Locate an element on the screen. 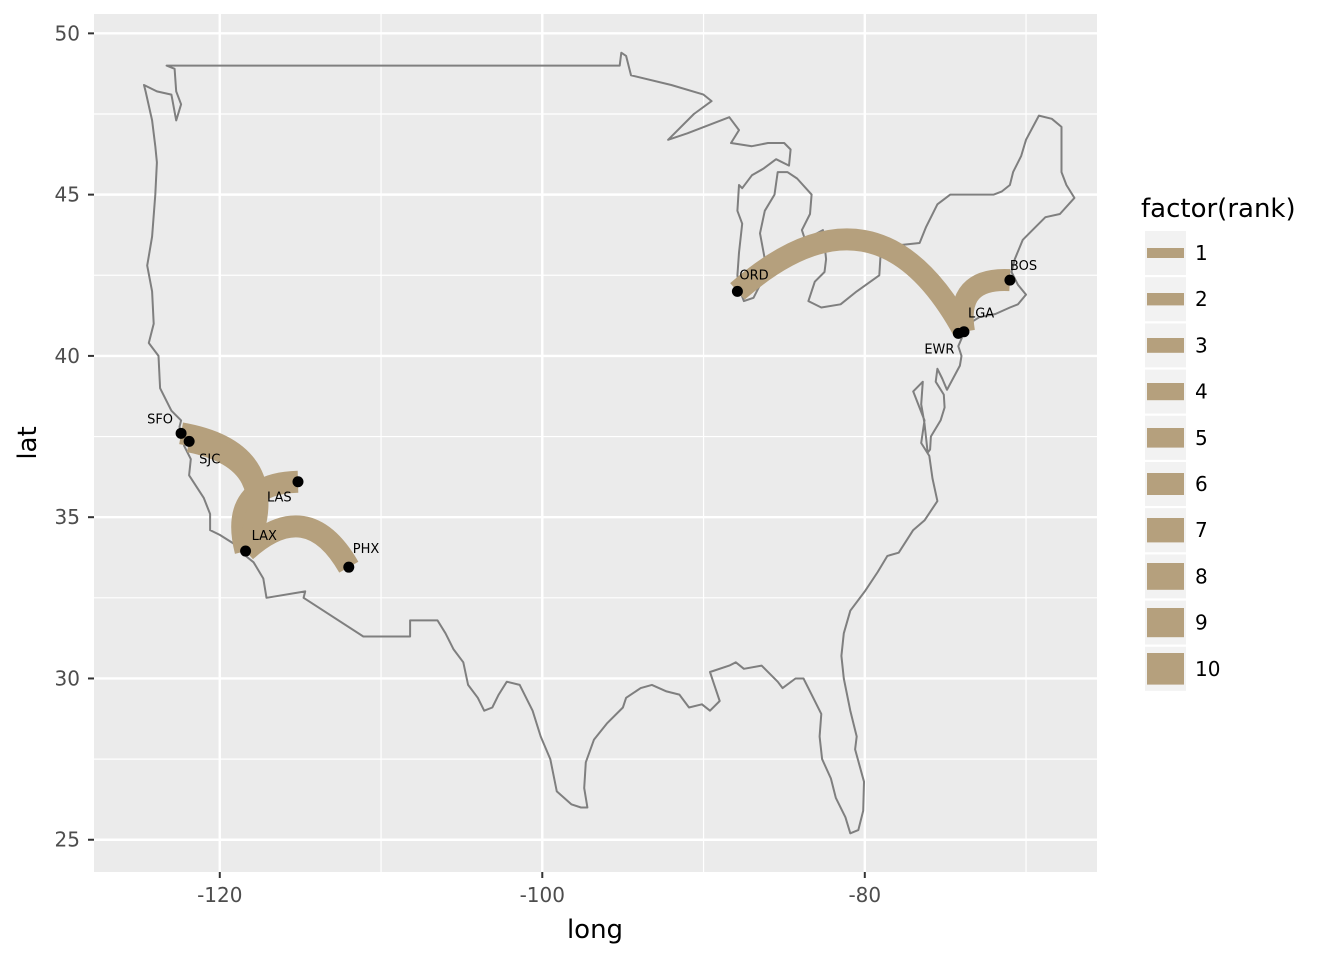 This screenshot has height=960, width=1344. airport-point-ord is located at coordinates (737, 291).